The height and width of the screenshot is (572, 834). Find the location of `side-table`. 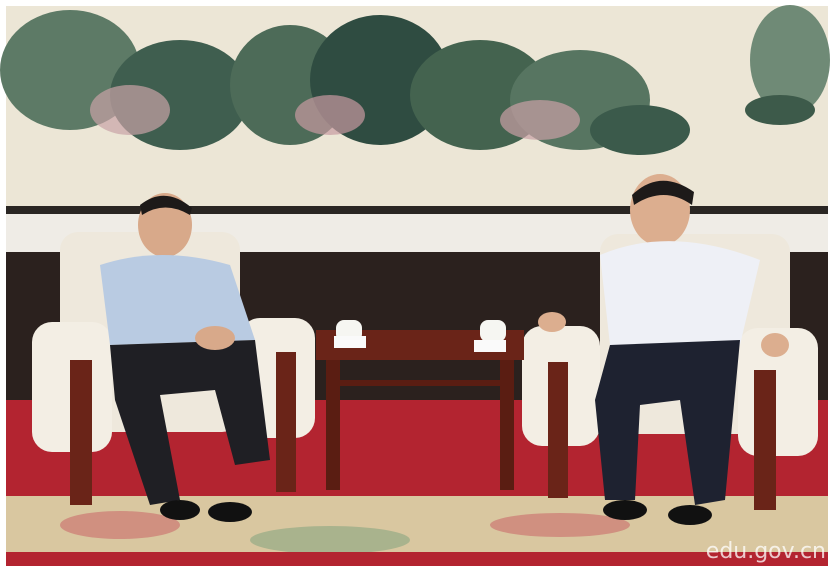

side-table is located at coordinates (420, 405).